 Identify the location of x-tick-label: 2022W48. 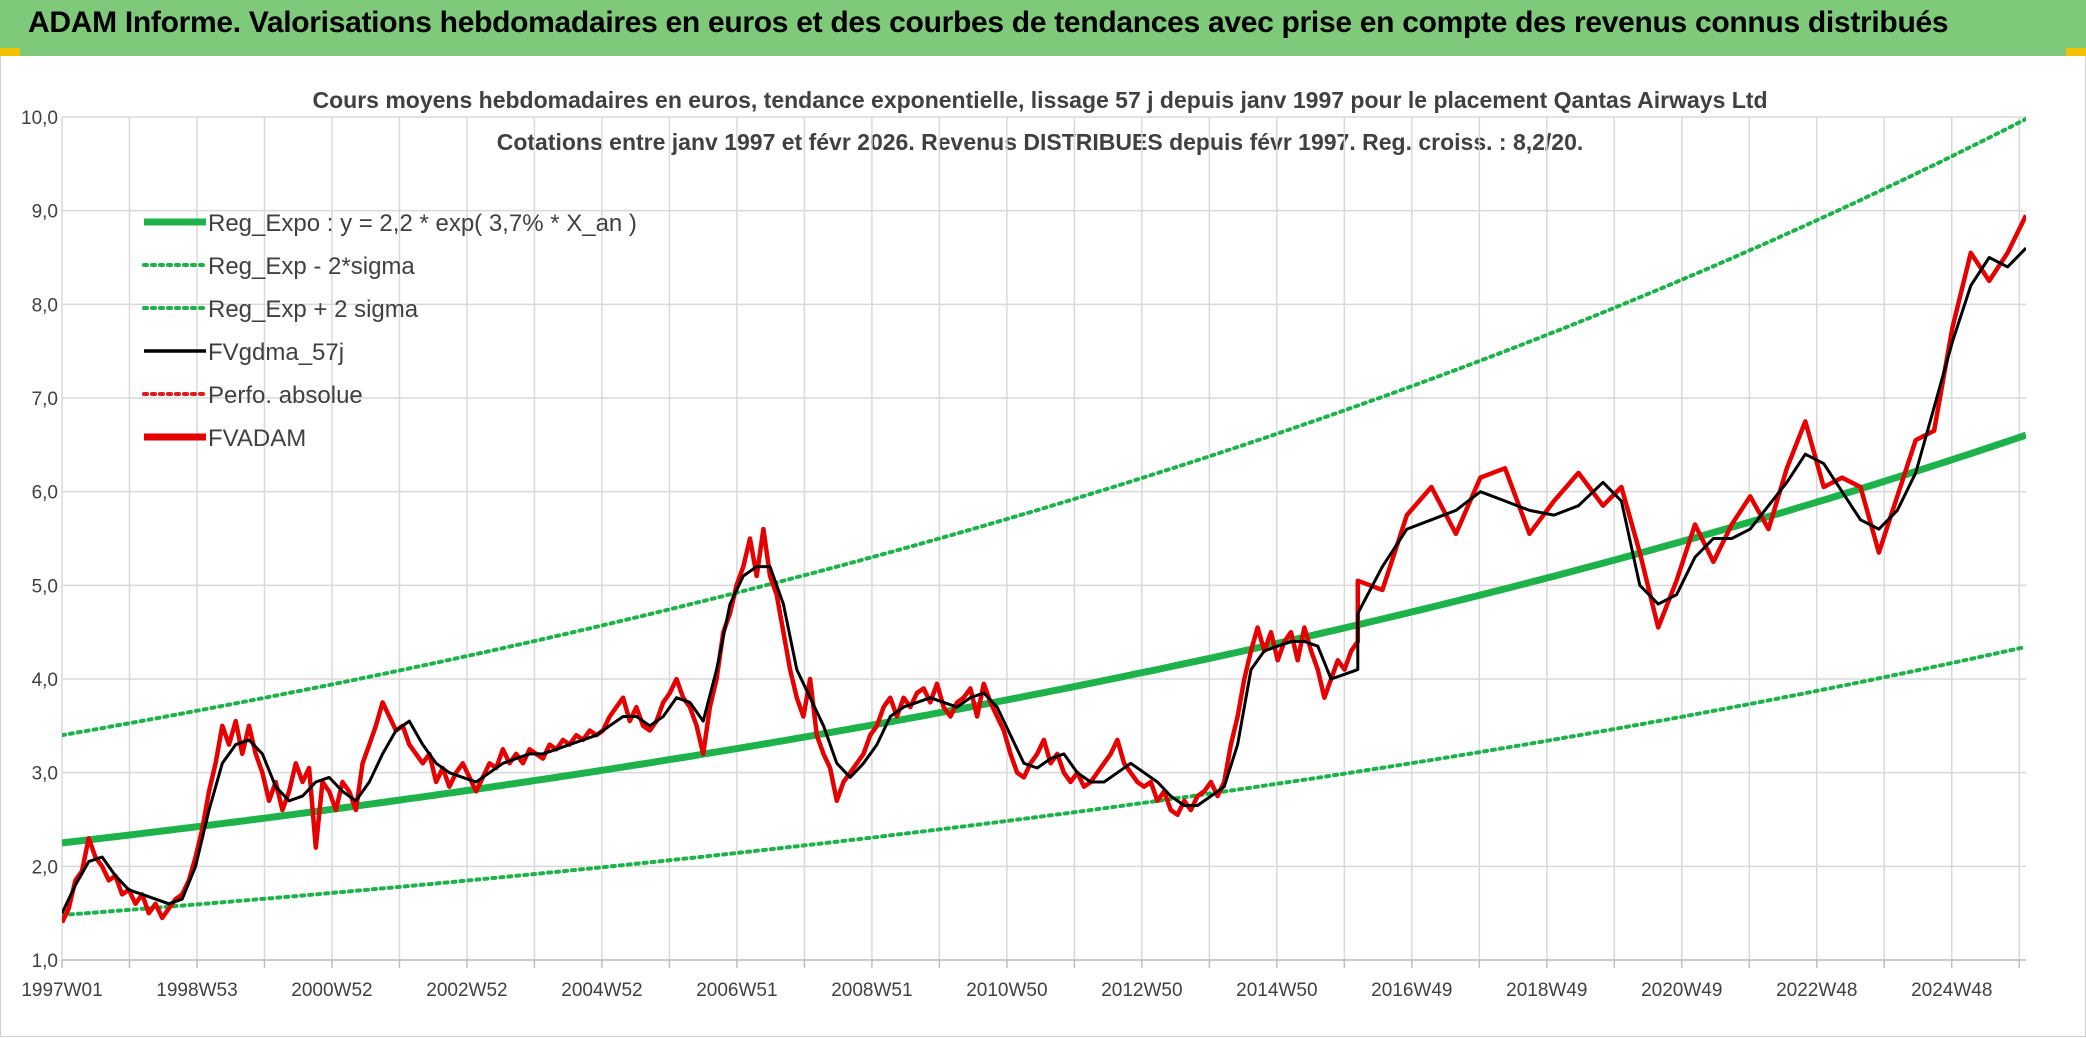
(1816, 990).